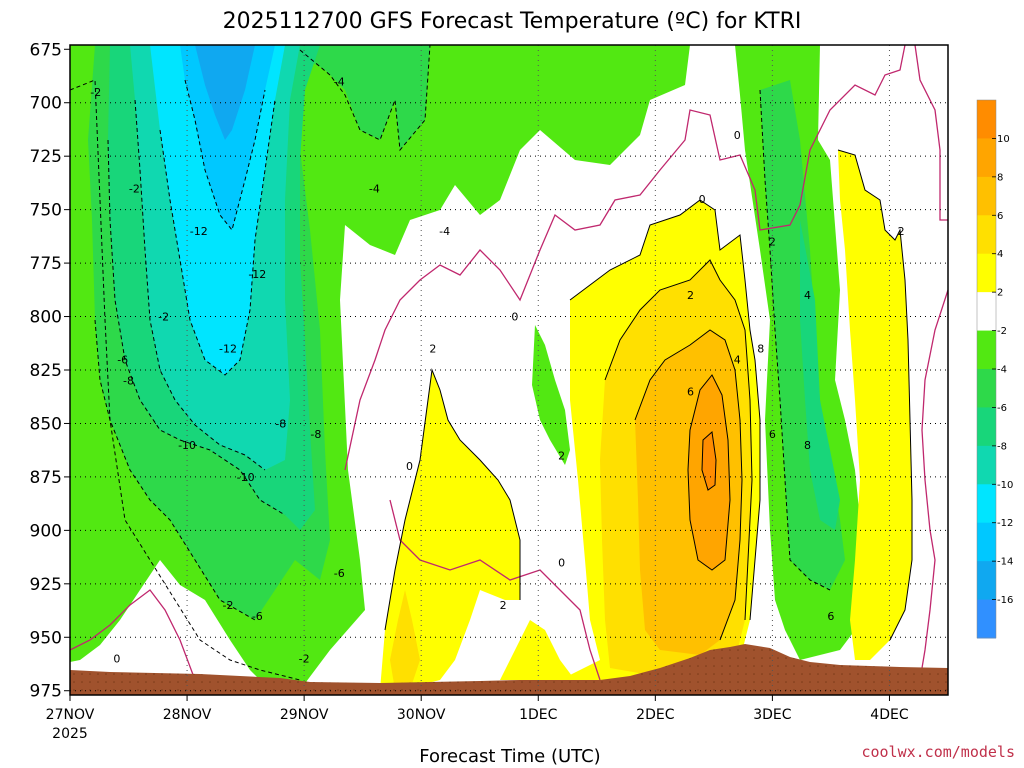 The height and width of the screenshot is (768, 1024). I want to click on y-tick-label: 800, so click(46, 318).